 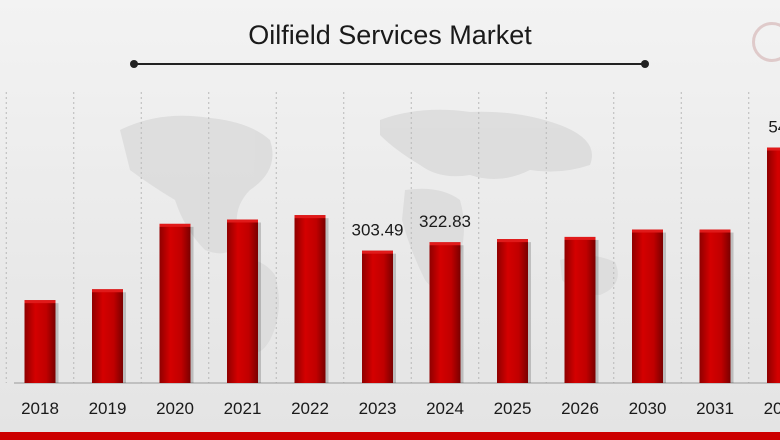 What do you see at coordinates (773, 265) in the screenshot?
I see `bar-2032` at bounding box center [773, 265].